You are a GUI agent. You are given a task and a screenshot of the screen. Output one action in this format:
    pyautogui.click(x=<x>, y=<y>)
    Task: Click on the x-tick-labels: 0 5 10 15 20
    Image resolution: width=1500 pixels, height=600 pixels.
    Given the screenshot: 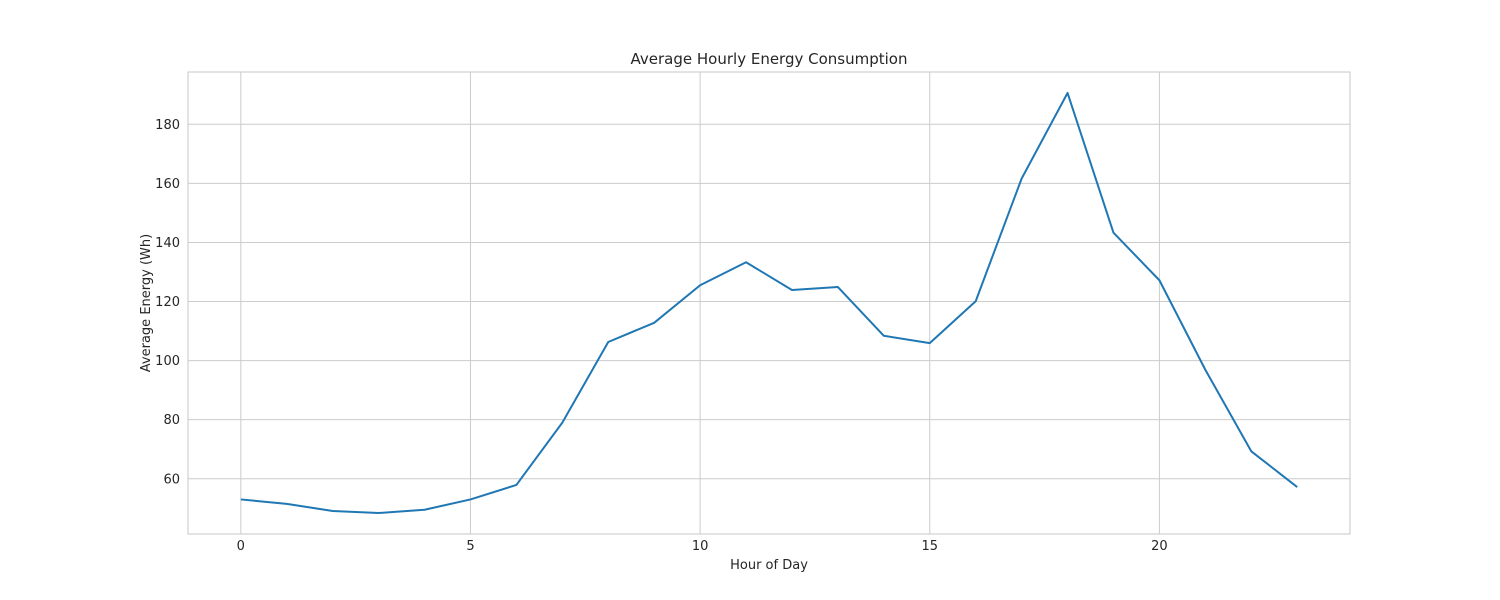 What is the action you would take?
    pyautogui.click(x=702, y=546)
    